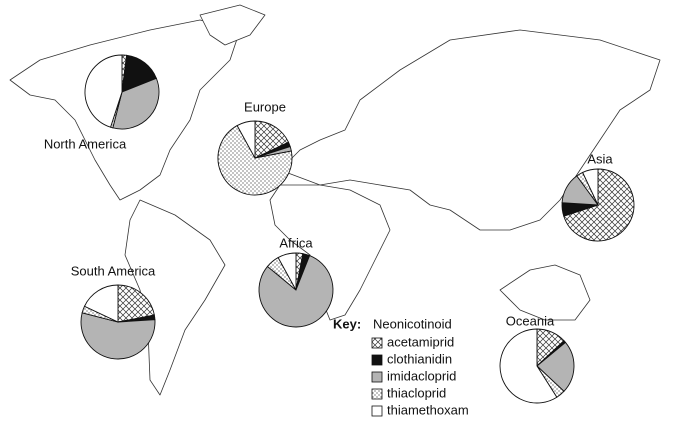 The width and height of the screenshot is (690, 423). What do you see at coordinates (113, 270) in the screenshot?
I see `pie-title: South America` at bounding box center [113, 270].